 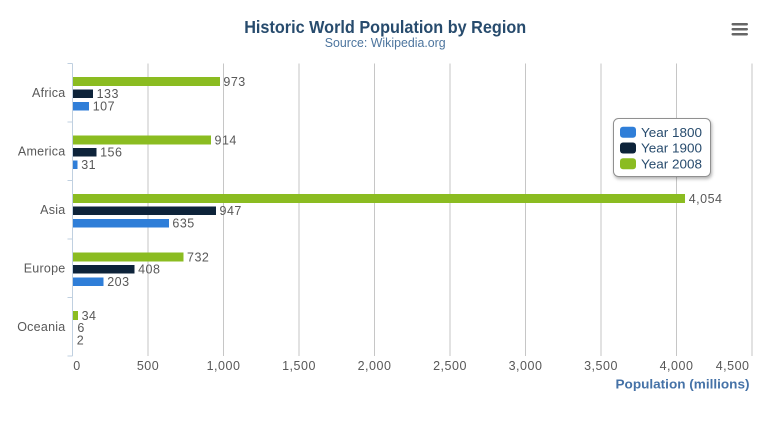 I want to click on svg-text: 4,054, so click(x=706, y=199).